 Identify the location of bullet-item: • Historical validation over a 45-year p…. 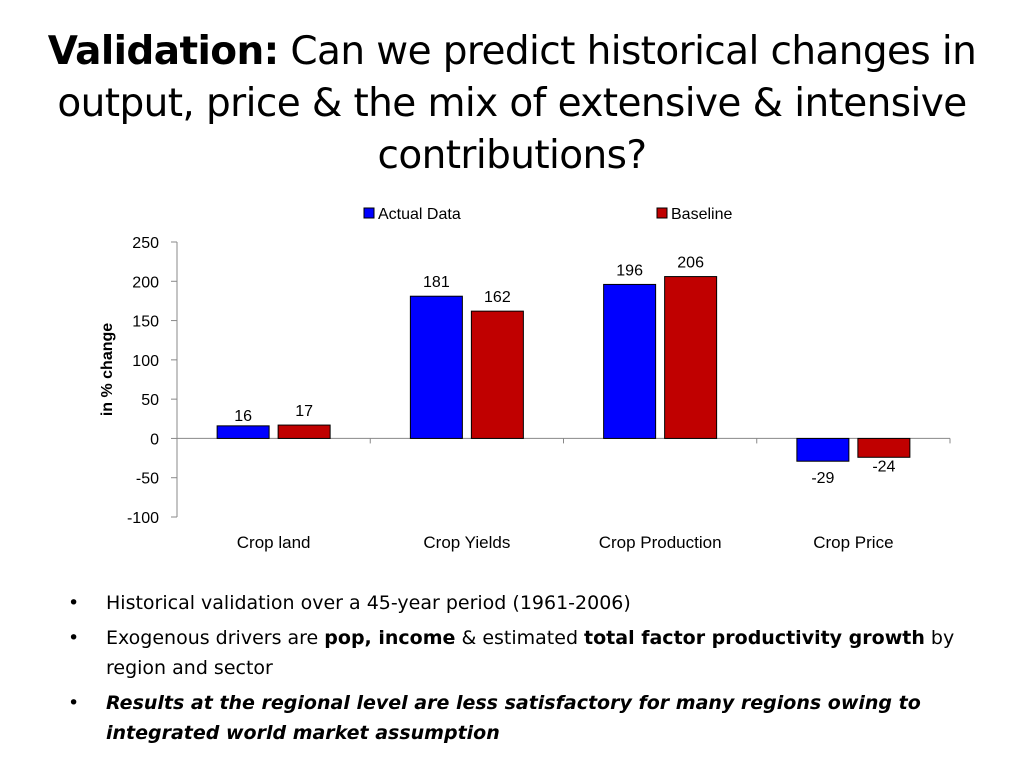
(531, 603).